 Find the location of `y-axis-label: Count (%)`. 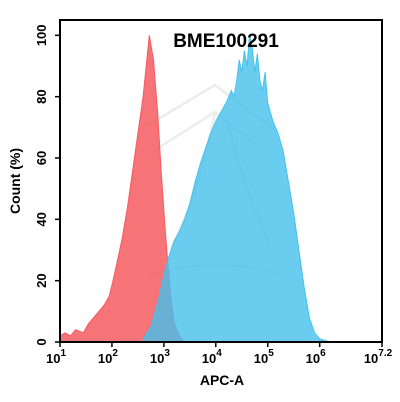

y-axis-label: Count (%) is located at coordinates (15, 181).